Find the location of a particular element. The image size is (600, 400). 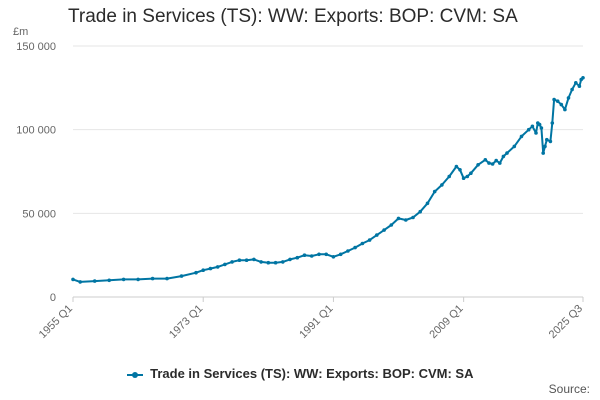

x-tick-label: 1973 Q1 is located at coordinates (186, 322).